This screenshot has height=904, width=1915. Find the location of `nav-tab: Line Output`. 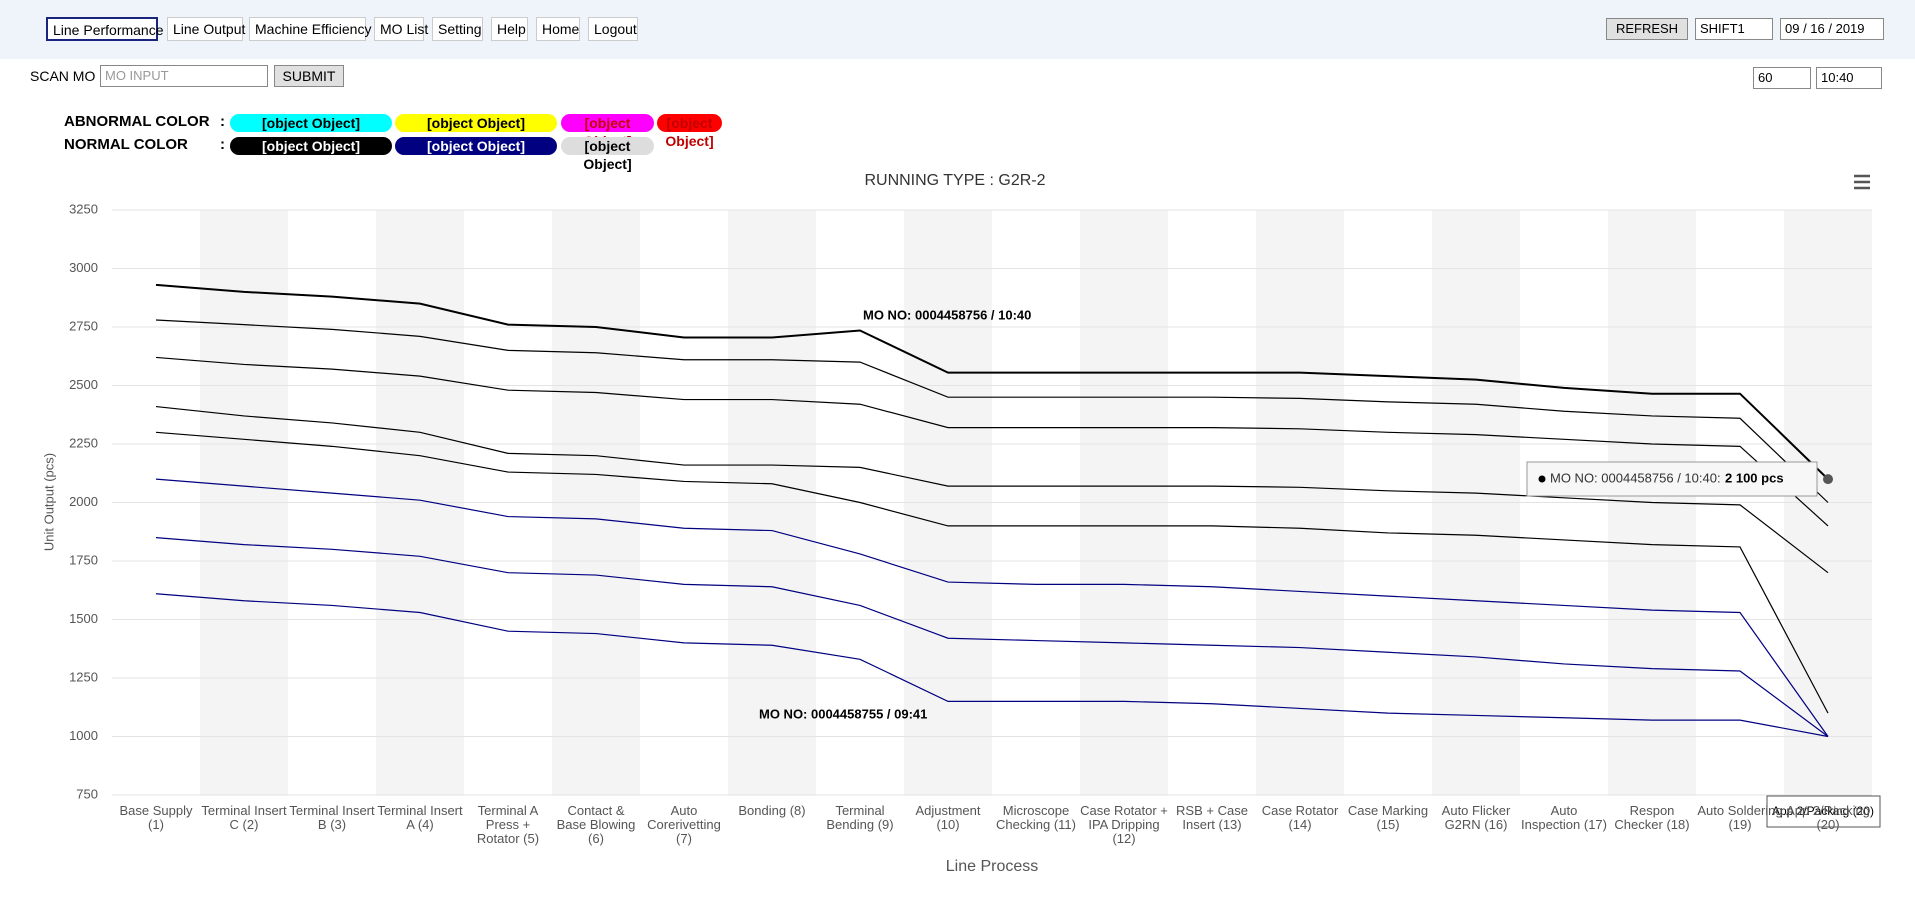

nav-tab: Line Output is located at coordinates (206, 29).